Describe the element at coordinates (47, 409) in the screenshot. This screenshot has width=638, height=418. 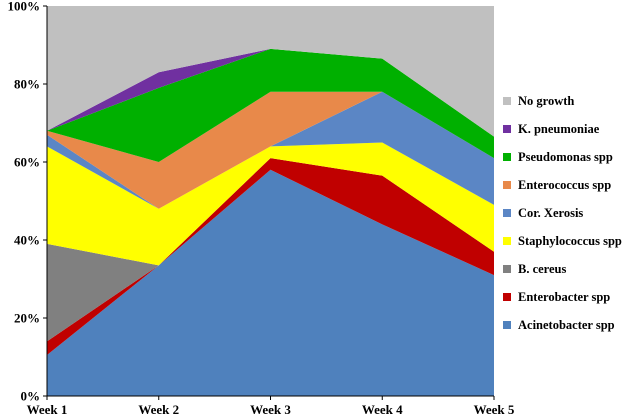
I see `x-tick-label: Week 1` at that location.